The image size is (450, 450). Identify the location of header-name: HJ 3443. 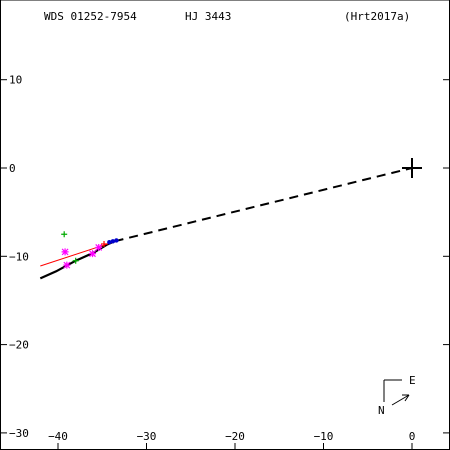
(208, 16).